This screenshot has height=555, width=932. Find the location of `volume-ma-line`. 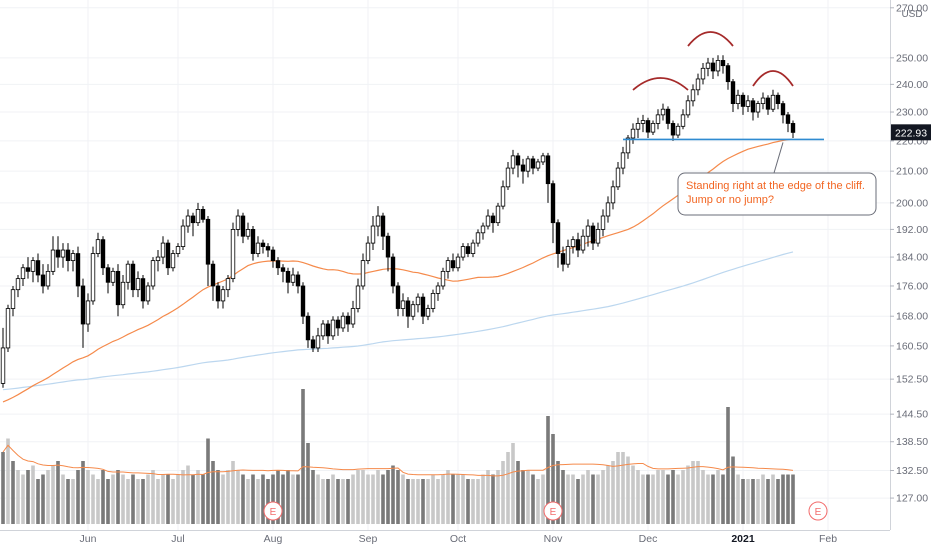

volume-ma-line is located at coordinates (398, 460).